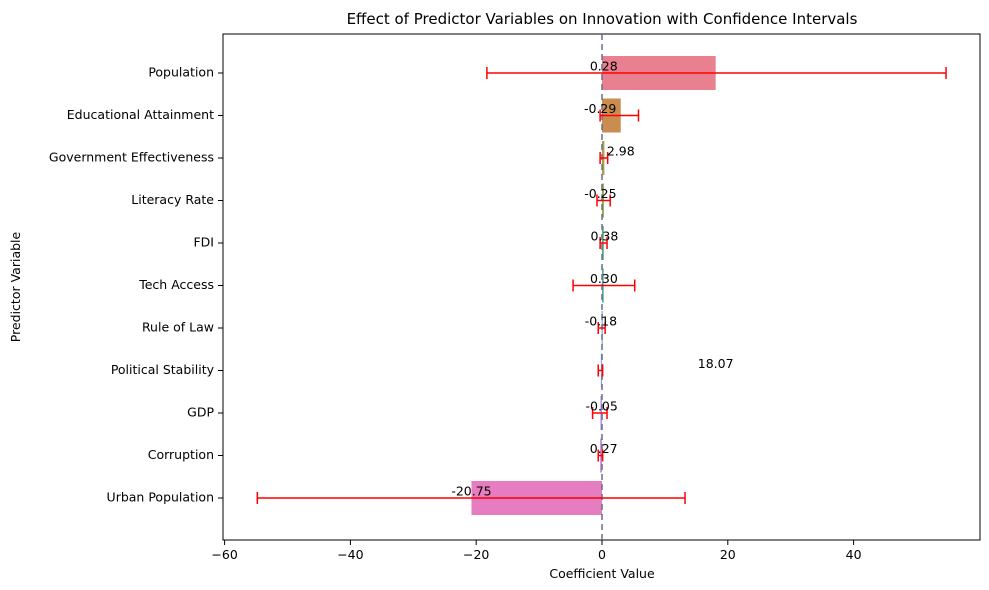 This screenshot has width=989, height=590. Describe the element at coordinates (600, 108) in the screenshot. I see `data-label: -0.29` at that location.